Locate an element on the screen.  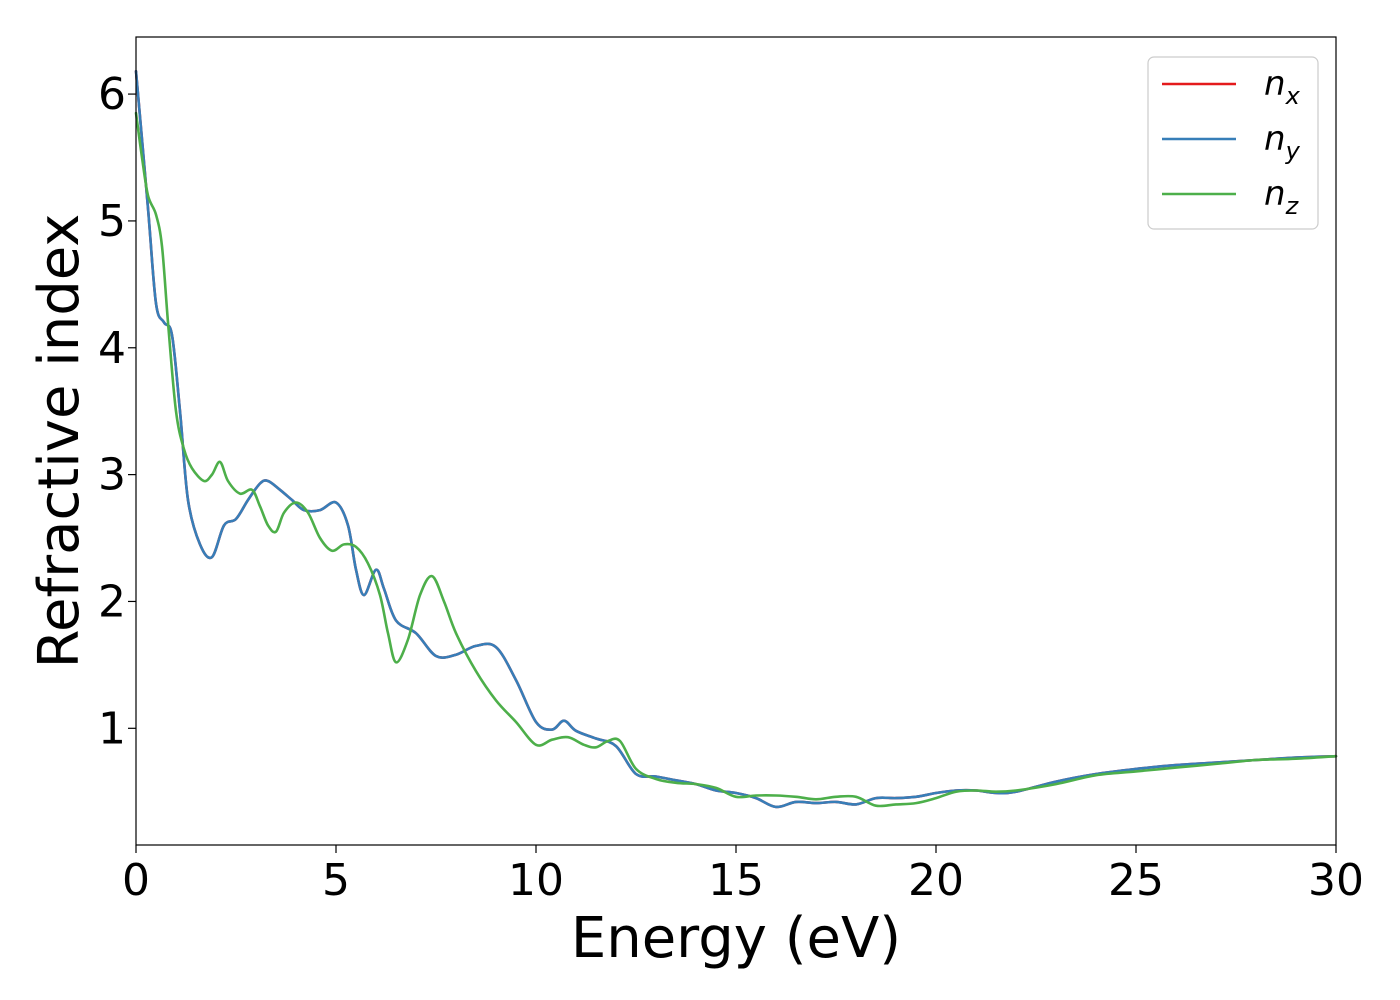
x-tick-label: 5 is located at coordinates (336, 880).